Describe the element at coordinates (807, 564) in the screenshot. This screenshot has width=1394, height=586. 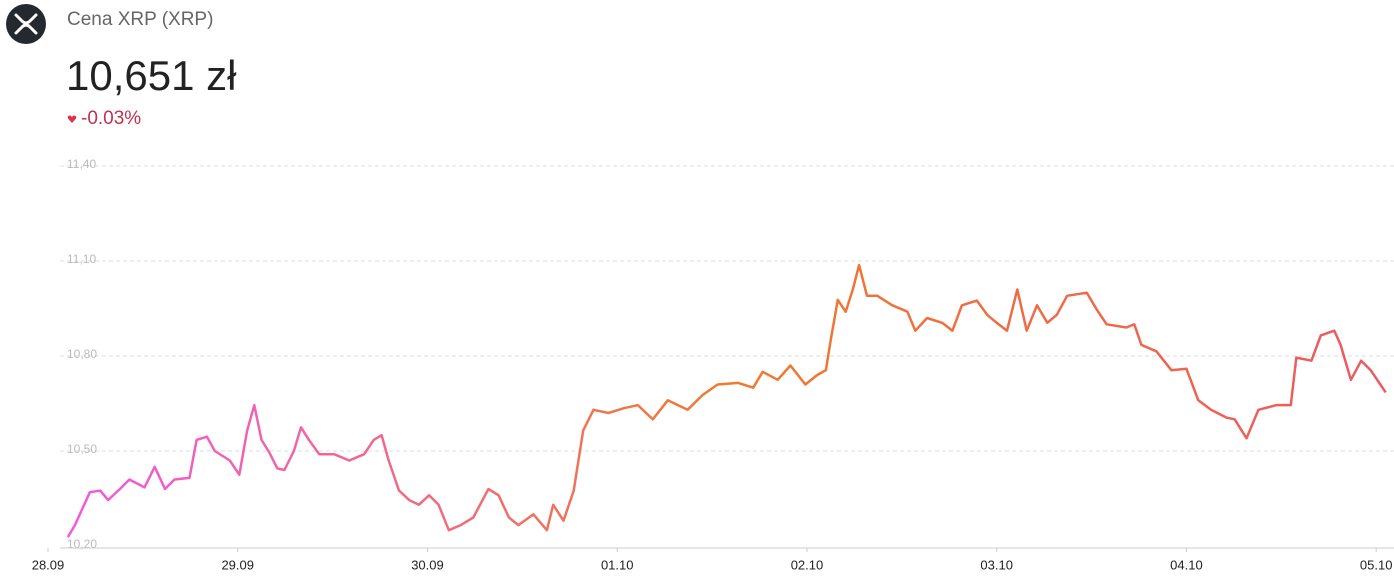
I see `x-tick-label: 02.10` at that location.